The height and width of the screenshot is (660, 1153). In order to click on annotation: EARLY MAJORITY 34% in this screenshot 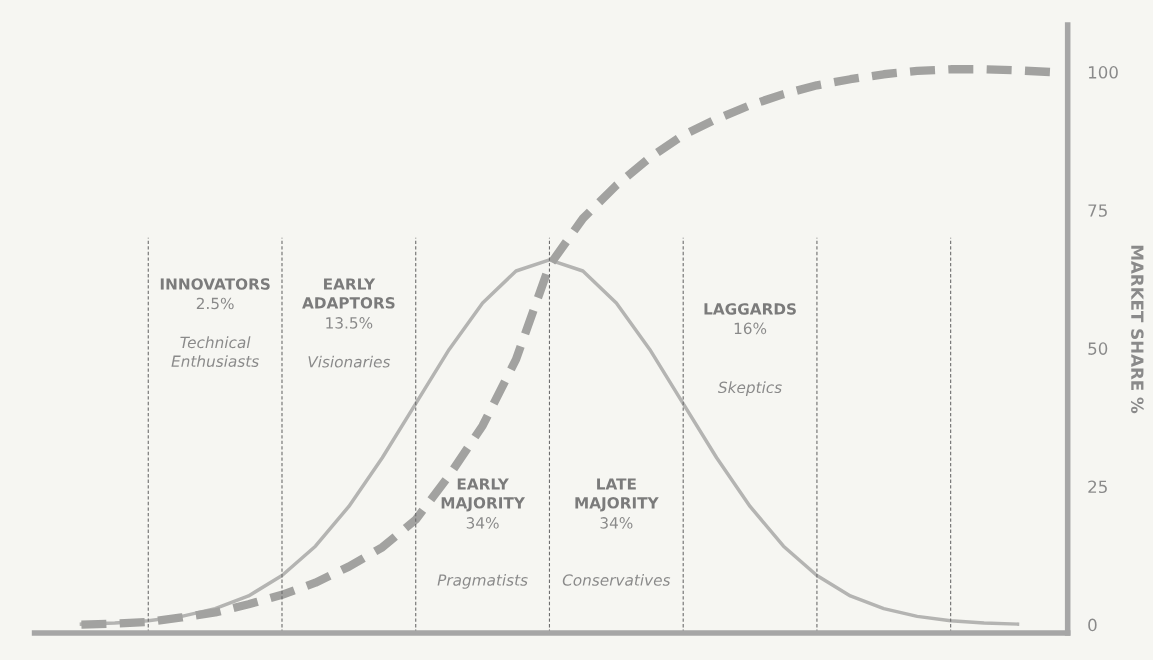, I will do `click(483, 503)`.